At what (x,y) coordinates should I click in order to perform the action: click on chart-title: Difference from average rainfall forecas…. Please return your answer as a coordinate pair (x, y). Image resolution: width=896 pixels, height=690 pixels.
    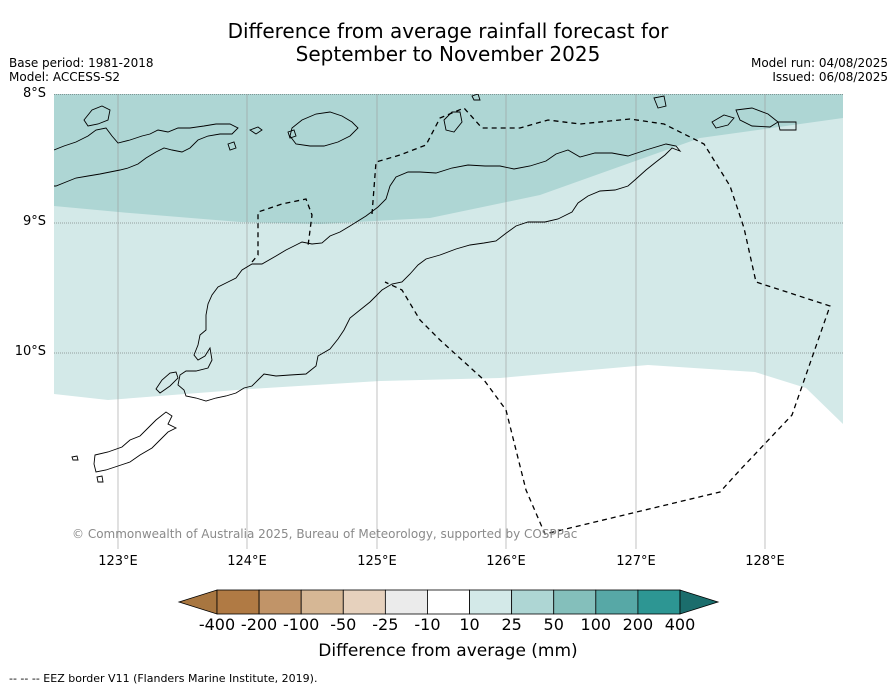
    Looking at the image, I should click on (448, 43).